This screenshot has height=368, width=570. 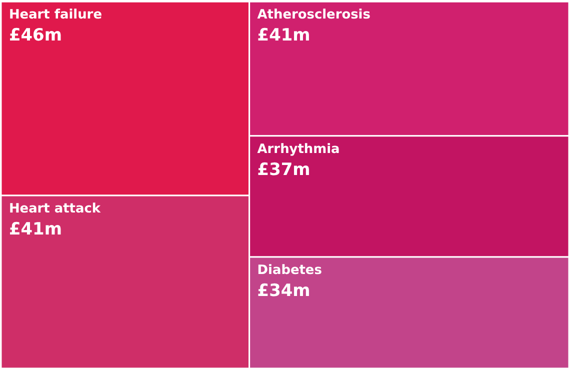 What do you see at coordinates (283, 168) in the screenshot?
I see `data-label: £37m` at bounding box center [283, 168].